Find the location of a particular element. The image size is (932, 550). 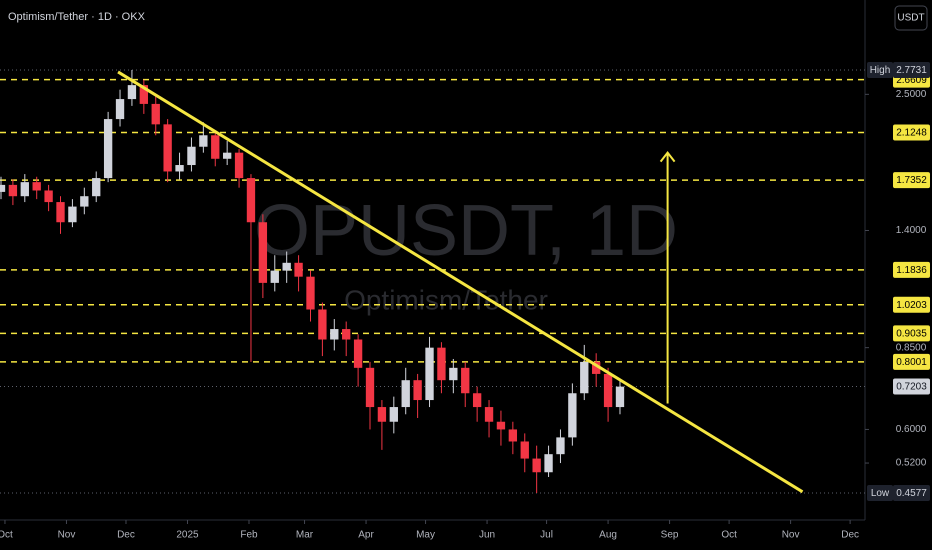

x-tick-label: Jun is located at coordinates (487, 535).